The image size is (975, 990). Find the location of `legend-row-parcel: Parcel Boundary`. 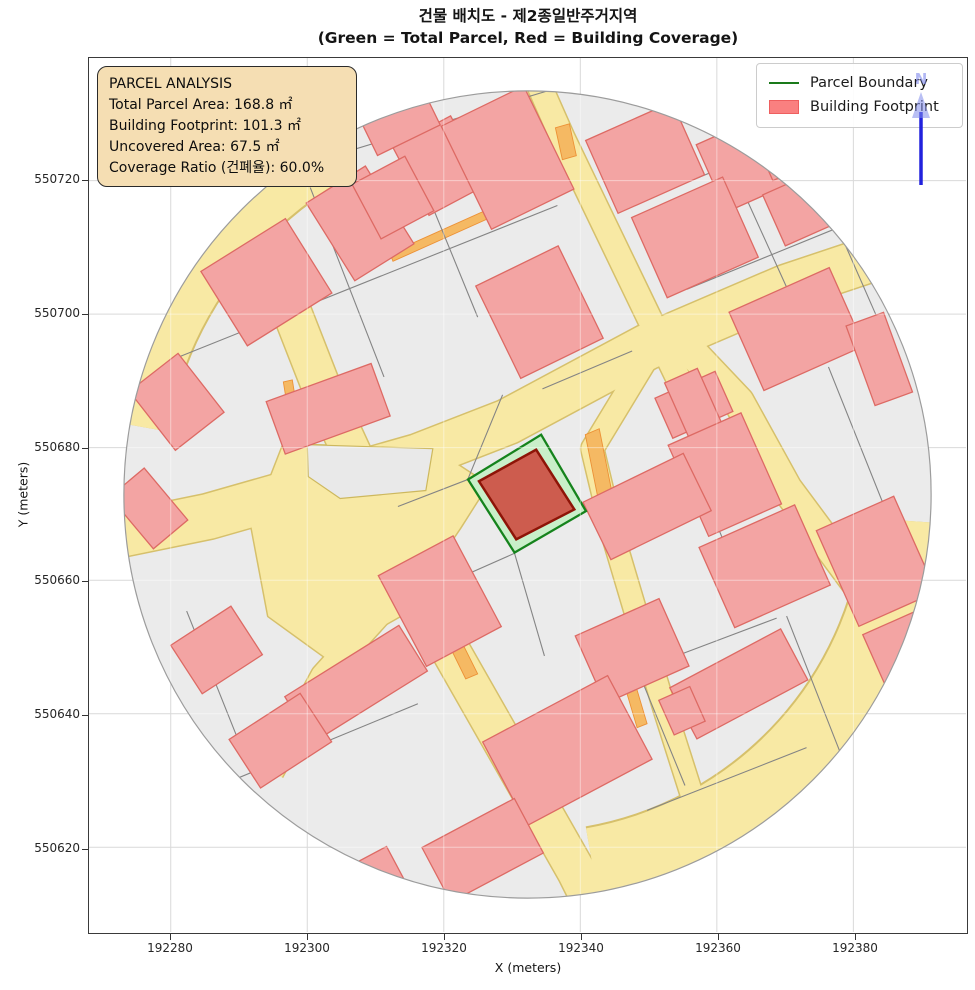

legend-row-parcel: Parcel Boundary is located at coordinates (860, 83).